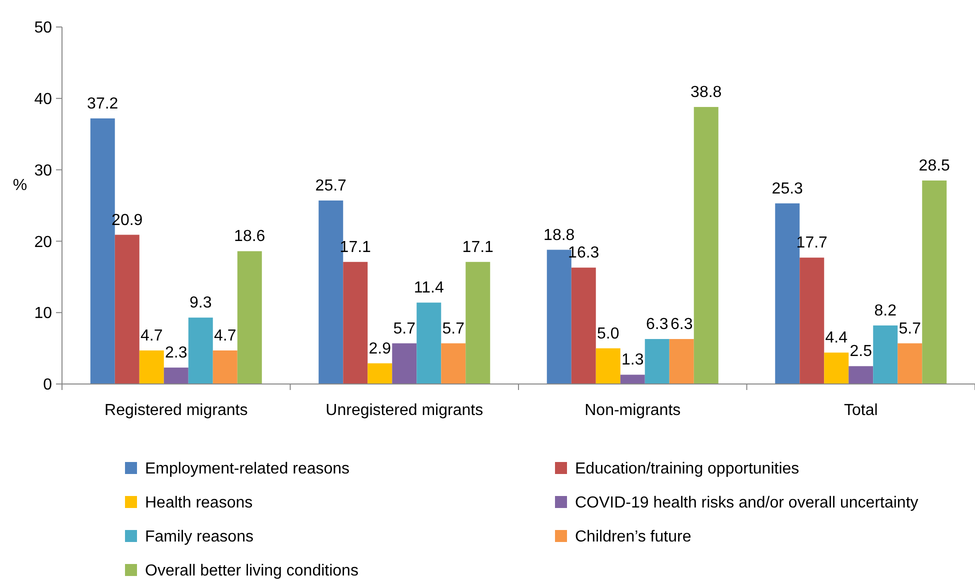 The height and width of the screenshot is (580, 975). Describe the element at coordinates (836, 338) in the screenshot. I see `text: 4.4` at that location.